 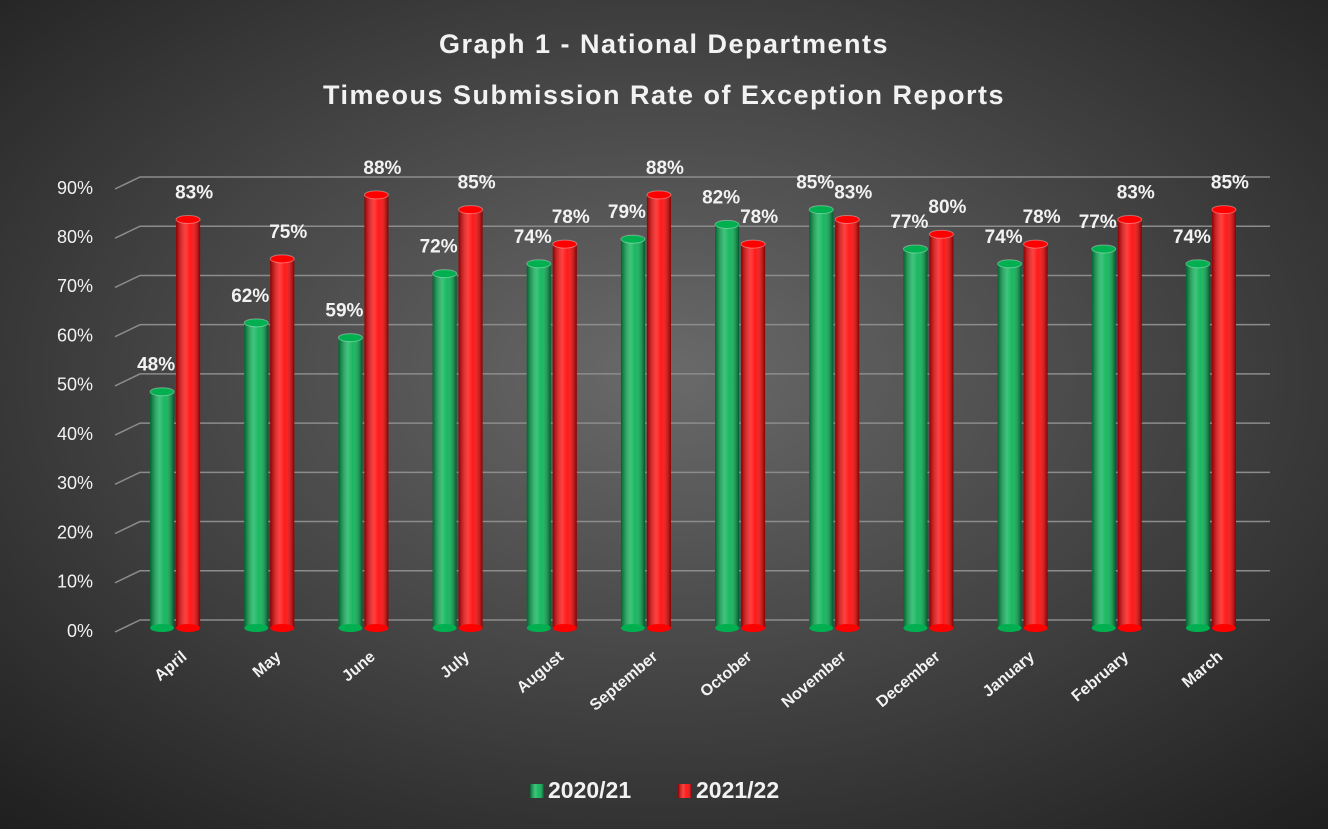 I want to click on value-label: 59%, so click(x=344, y=311).